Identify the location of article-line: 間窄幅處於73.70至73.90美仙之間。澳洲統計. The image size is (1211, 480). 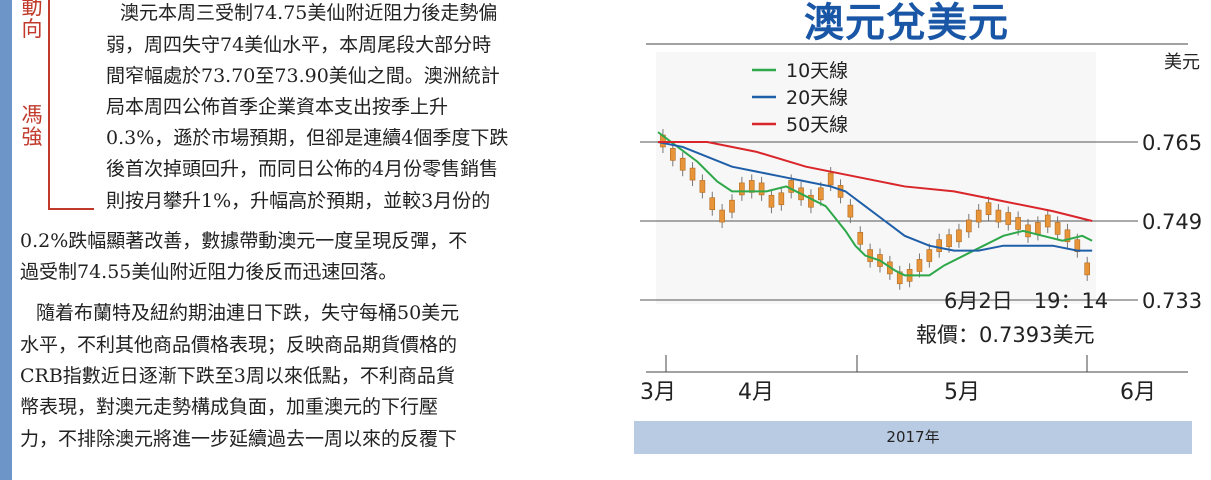
(303, 76).